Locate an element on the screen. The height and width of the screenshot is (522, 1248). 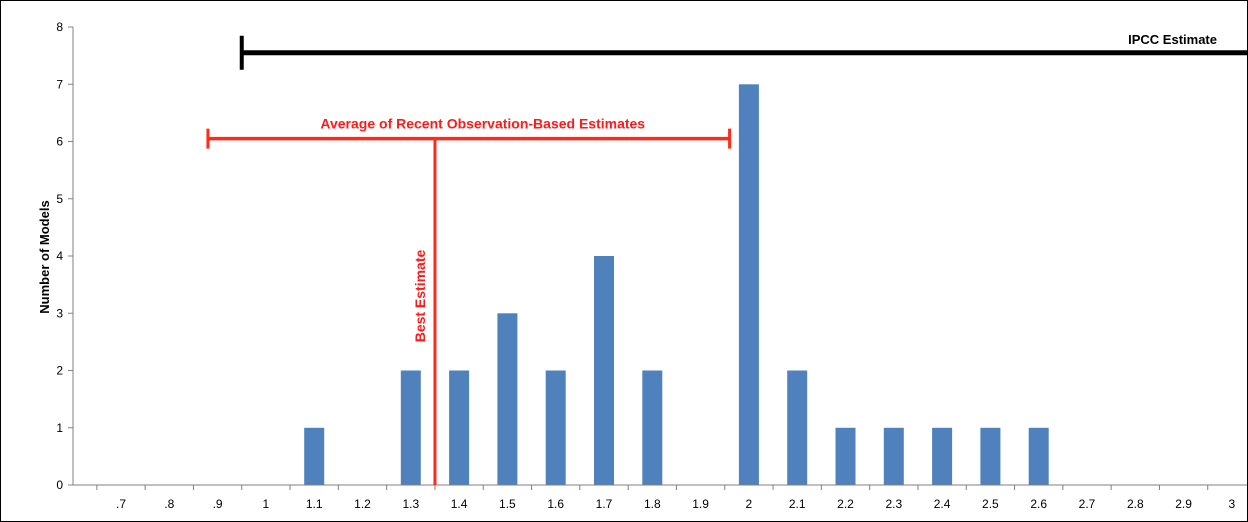
x-tick-label: 2 is located at coordinates (749, 504).